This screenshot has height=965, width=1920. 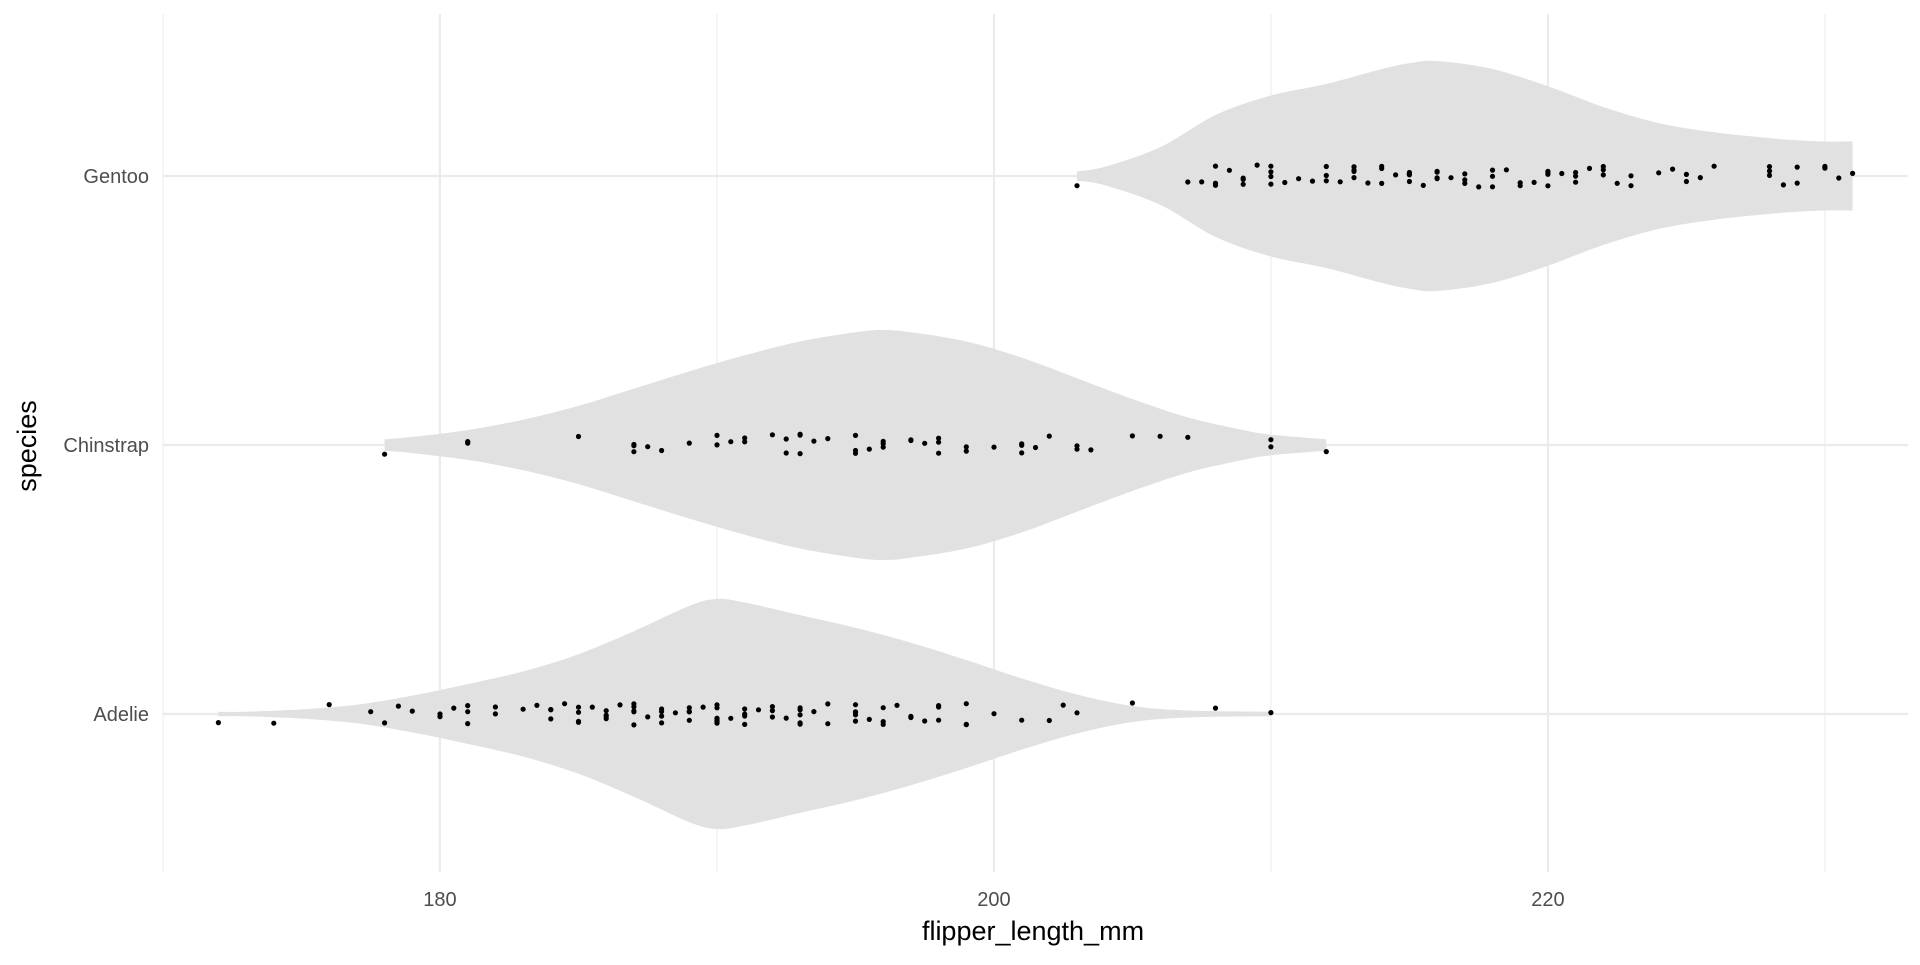 I want to click on violin-chinstrap, so click(x=855, y=445).